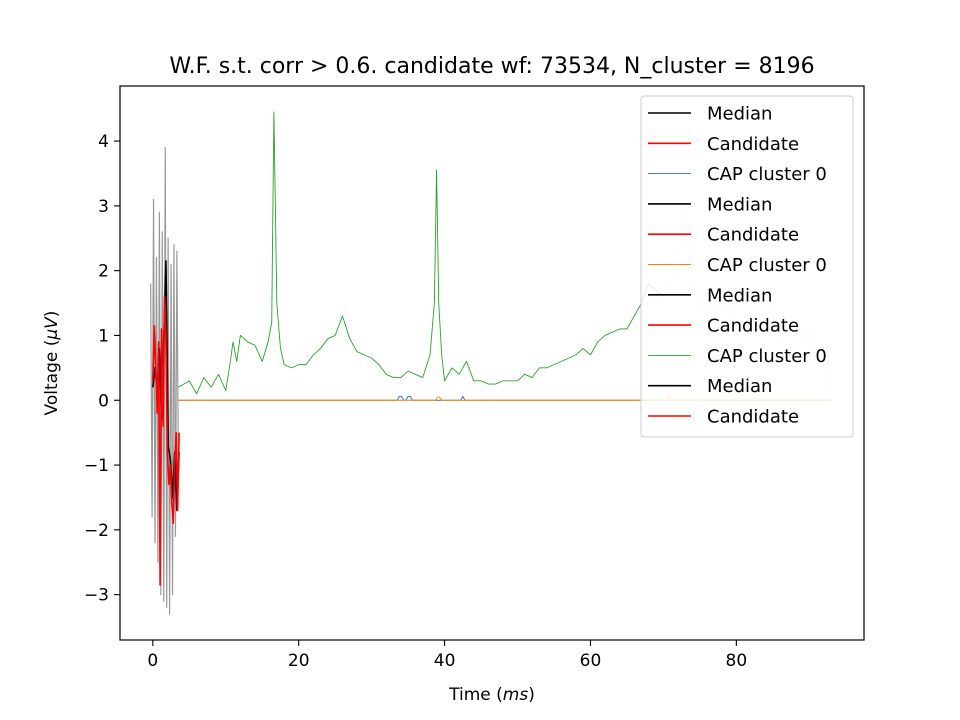 The width and height of the screenshot is (960, 720). I want to click on x-tick-label: 60, so click(591, 661).